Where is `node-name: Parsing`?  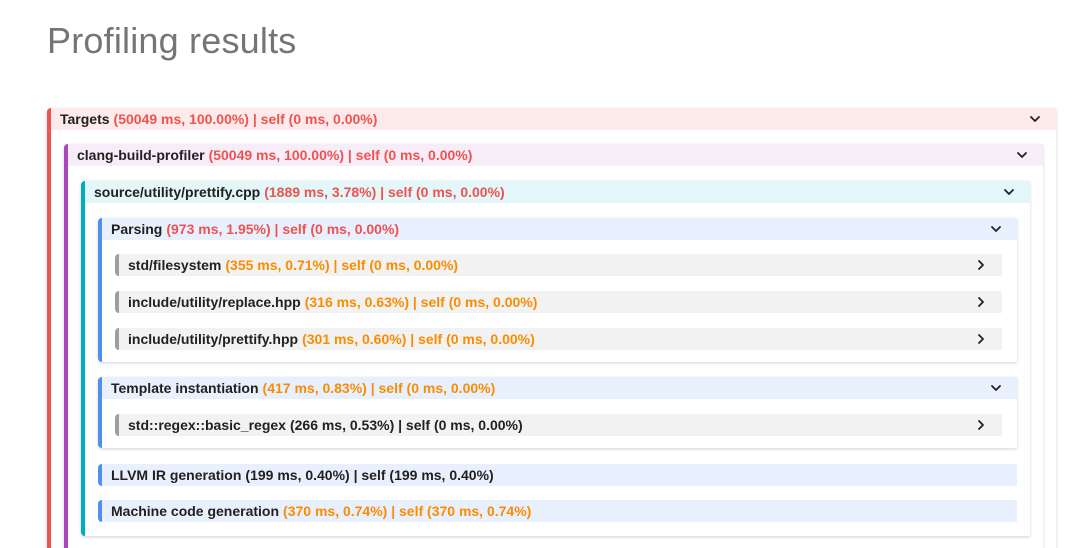 node-name: Parsing is located at coordinates (137, 229).